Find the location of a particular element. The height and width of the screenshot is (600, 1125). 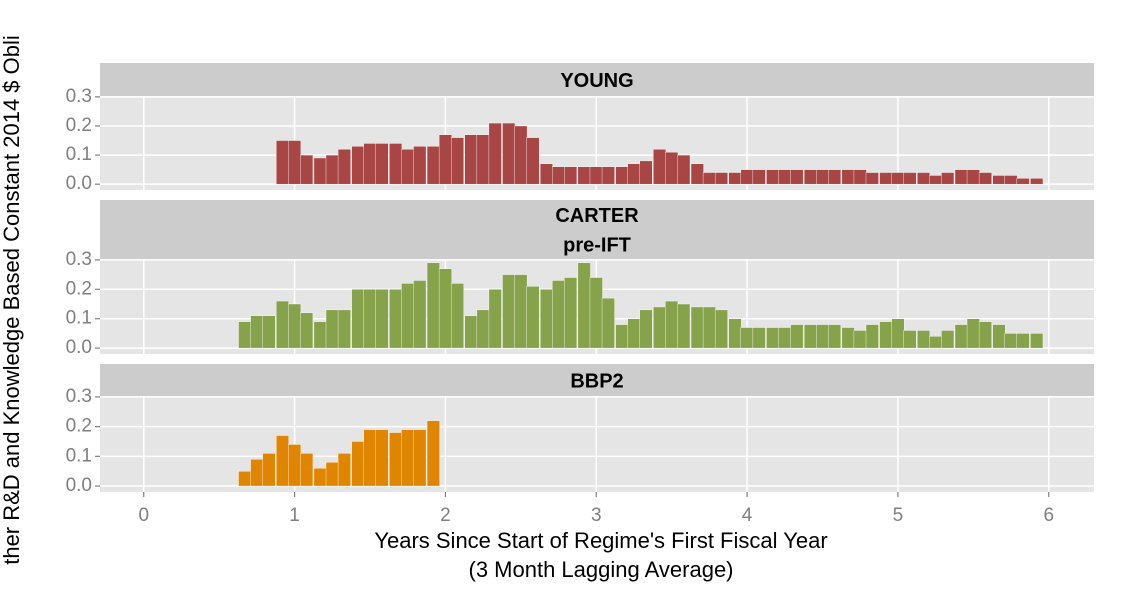

x-tick-label: 2 is located at coordinates (445, 515).